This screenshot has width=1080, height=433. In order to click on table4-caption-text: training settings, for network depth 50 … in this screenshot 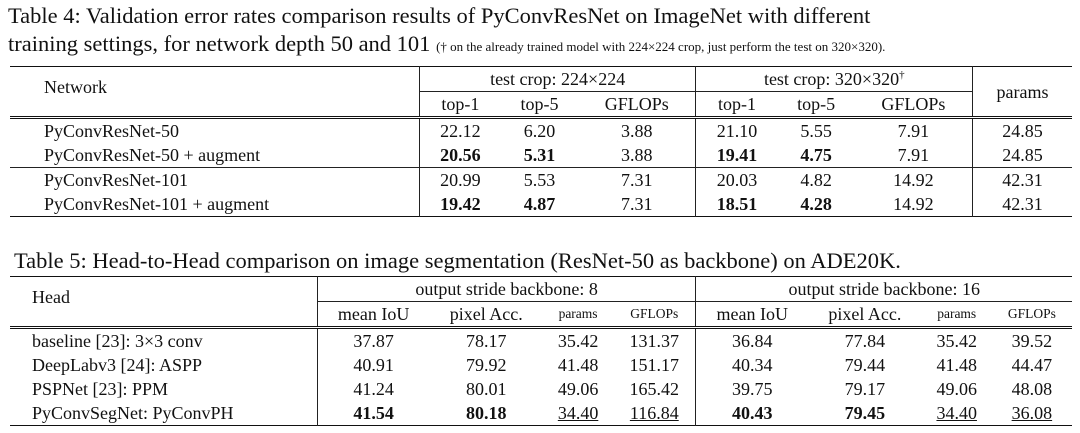, I will do `click(219, 43)`.